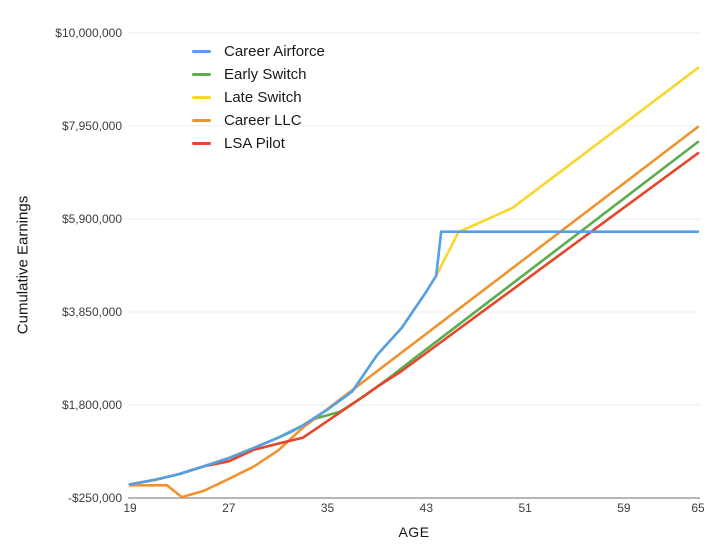 This screenshot has height=556, width=720. What do you see at coordinates (92, 219) in the screenshot?
I see `y-tick-label: $5,900,000` at bounding box center [92, 219].